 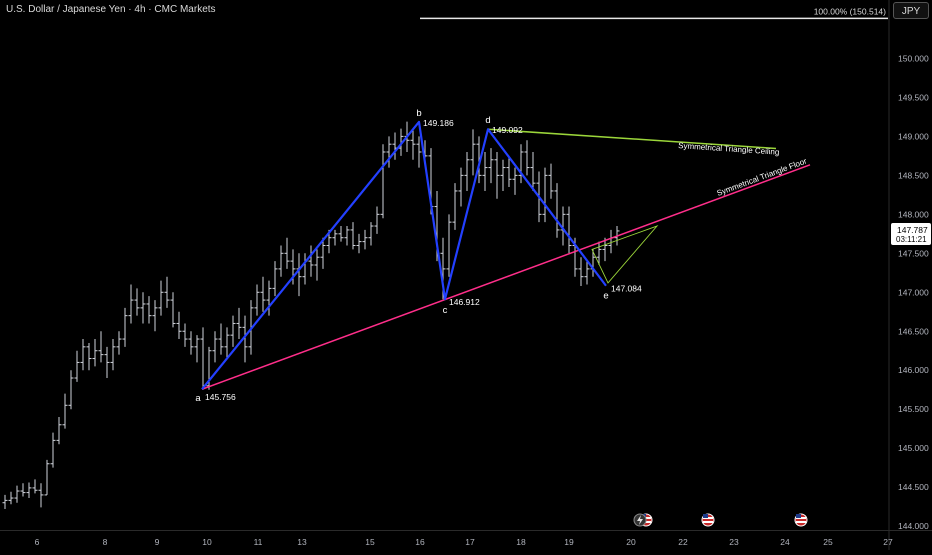 What do you see at coordinates (220, 397) in the screenshot?
I see `pattern-value-a: 145.756` at bounding box center [220, 397].